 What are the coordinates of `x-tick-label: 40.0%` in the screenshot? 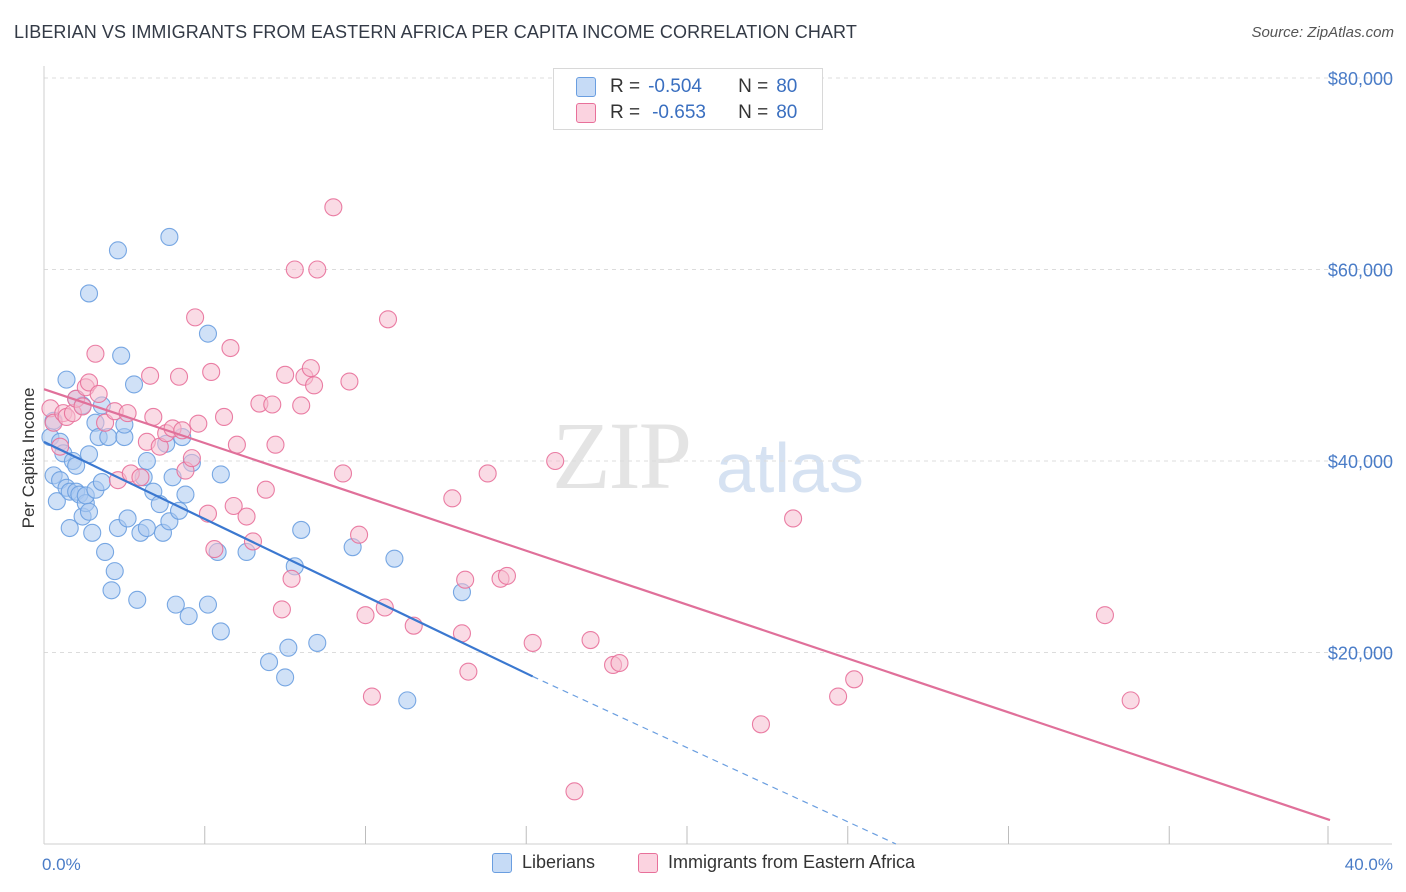 It's located at (1369, 864).